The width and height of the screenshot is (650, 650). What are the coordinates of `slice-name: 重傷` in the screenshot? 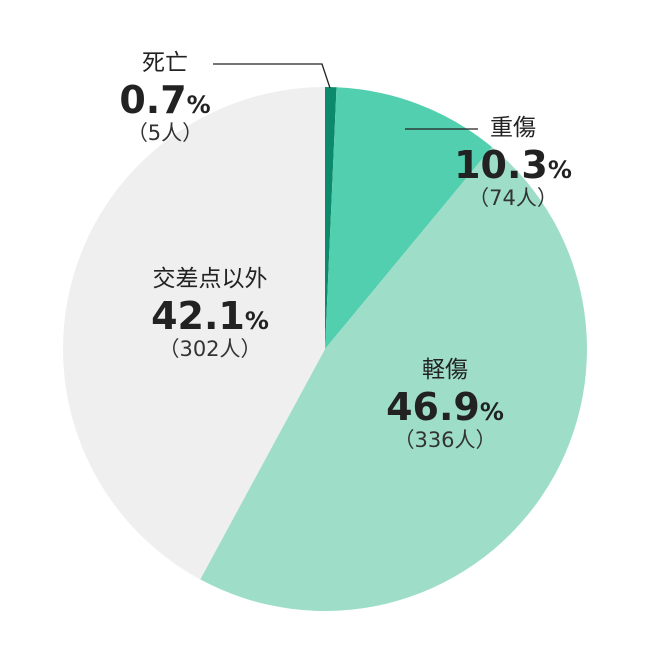 It's located at (513, 128).